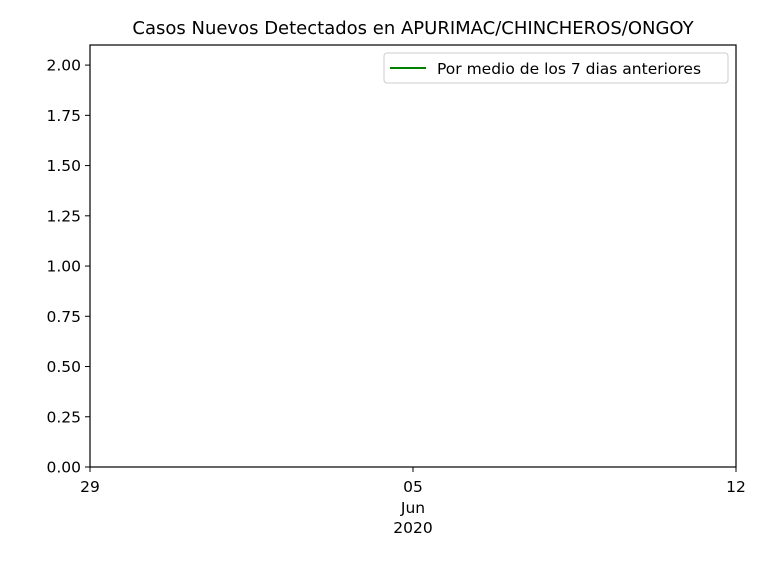 This screenshot has width=768, height=576. I want to click on x-tick-label: 12, so click(736, 487).